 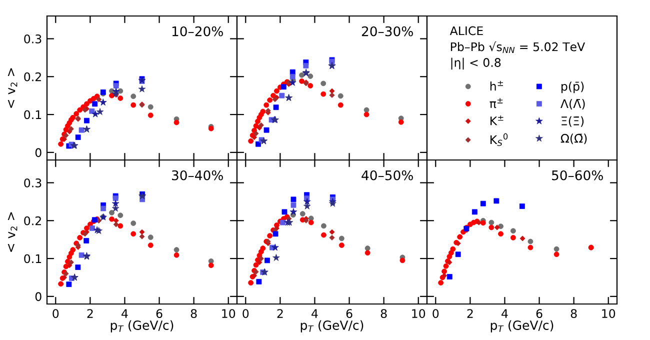 I want to click on legend-label: K$_{S}$$^{0}$, so click(x=499, y=139).